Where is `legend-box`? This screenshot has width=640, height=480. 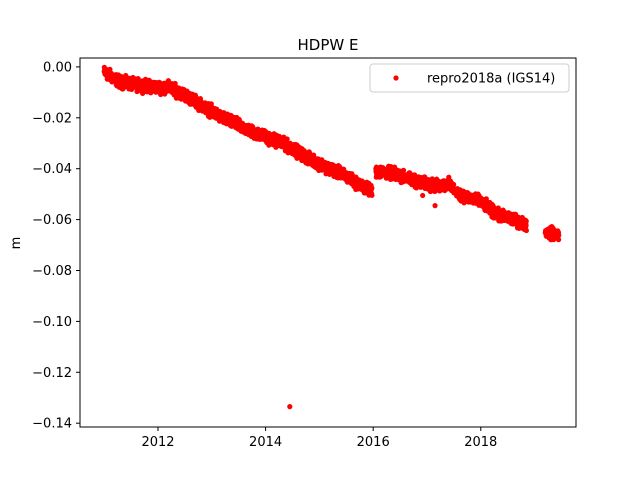
legend-box is located at coordinates (469, 78).